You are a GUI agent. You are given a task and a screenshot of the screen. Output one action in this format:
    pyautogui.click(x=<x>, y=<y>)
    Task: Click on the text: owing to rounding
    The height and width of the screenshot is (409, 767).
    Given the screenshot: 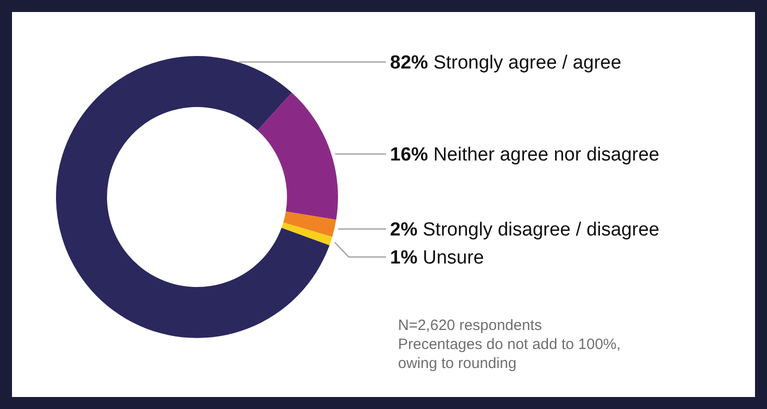 What is the action you would take?
    pyautogui.click(x=457, y=363)
    